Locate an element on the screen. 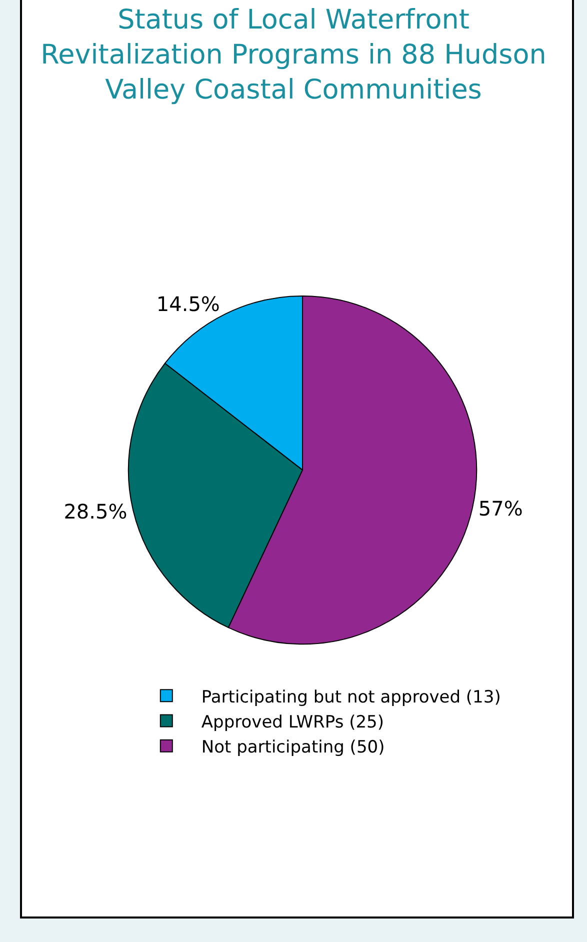 The width and height of the screenshot is (587, 942). data-label: 28.5% is located at coordinates (96, 511).